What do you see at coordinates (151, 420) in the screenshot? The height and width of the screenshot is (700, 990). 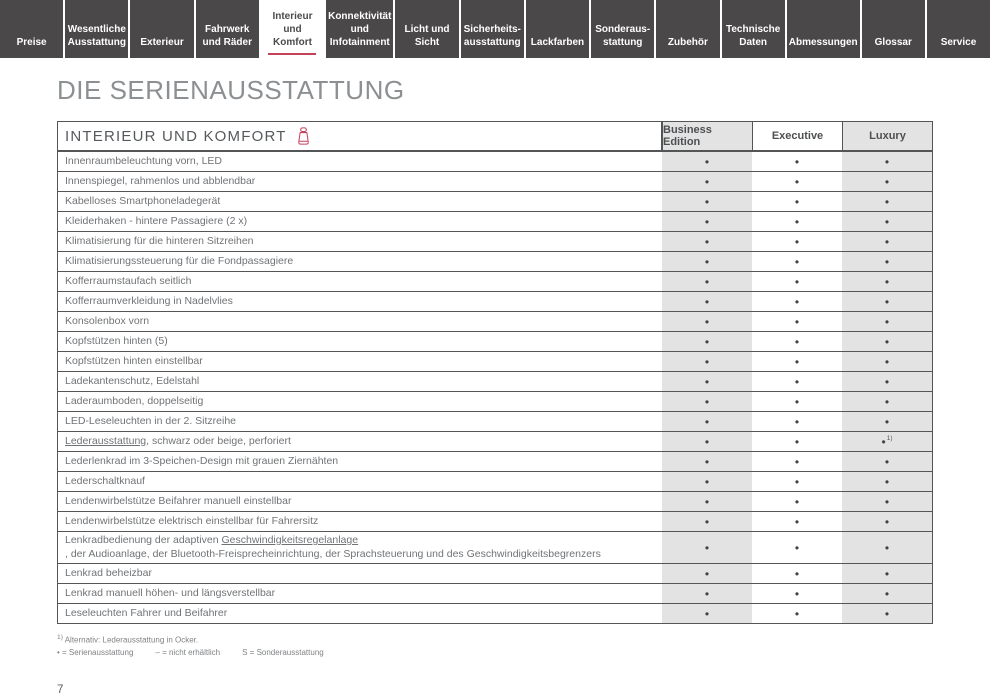 I see `feature-text: LED-Leseleuchten in der 2. Sitzreihe` at bounding box center [151, 420].